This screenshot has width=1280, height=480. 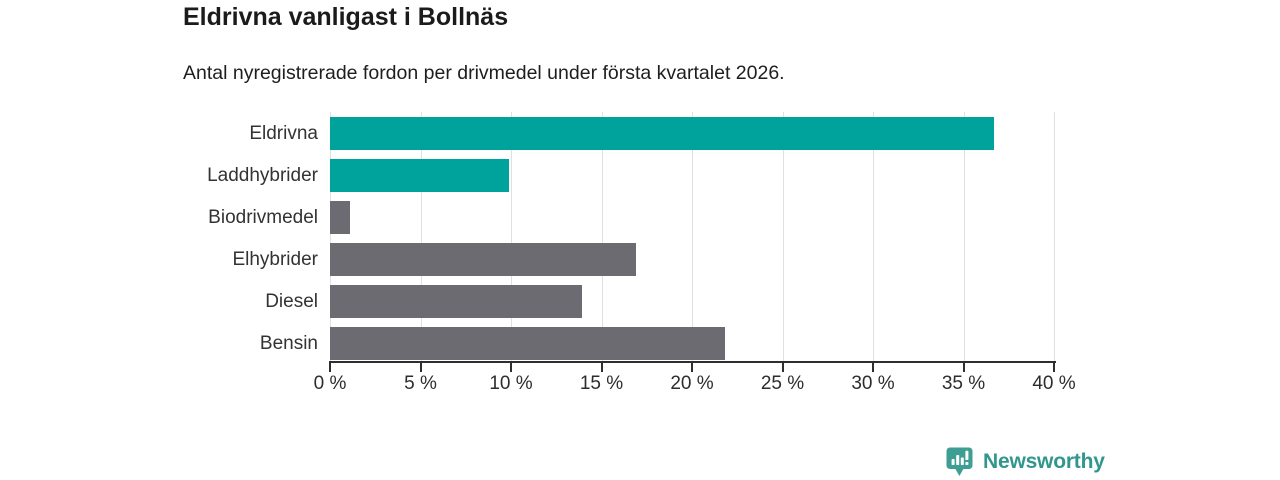 What do you see at coordinates (291, 301) in the screenshot?
I see `category-label: Diesel` at bounding box center [291, 301].